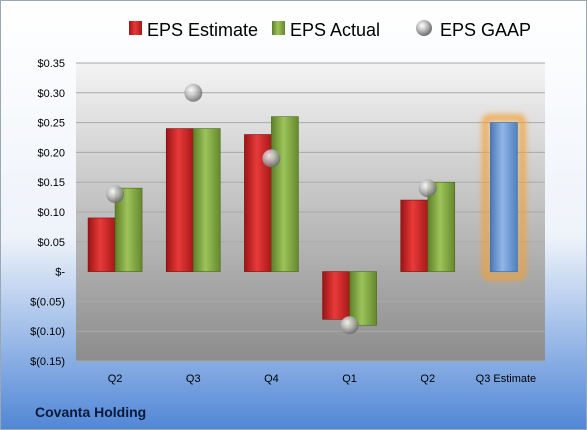 This screenshot has height=430, width=587. I want to click on highlight-glow, so click(503, 197).